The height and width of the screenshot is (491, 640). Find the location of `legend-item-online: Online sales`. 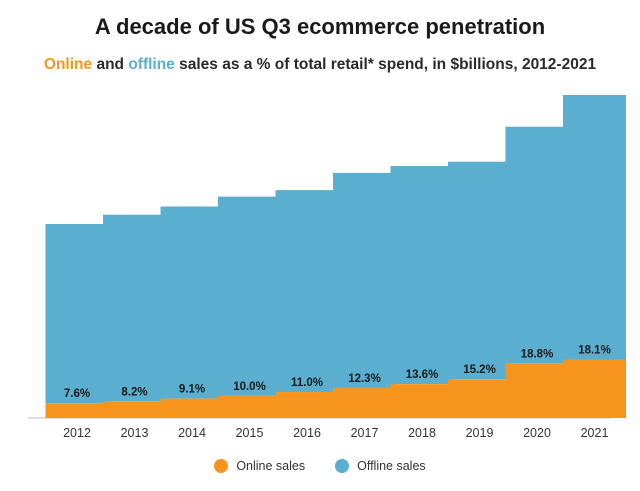

legend-item-online: Online sales is located at coordinates (259, 466).